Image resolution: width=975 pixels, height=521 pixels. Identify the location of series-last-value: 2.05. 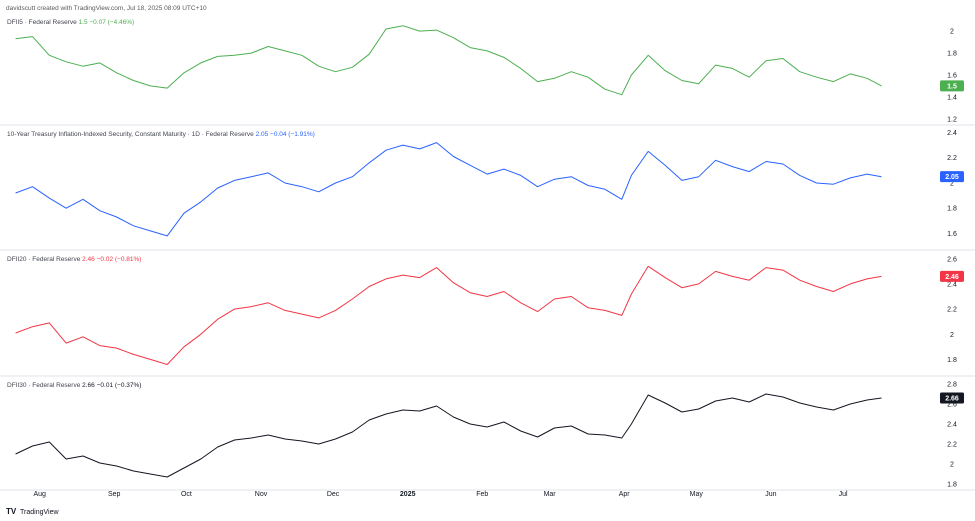
(263, 134).